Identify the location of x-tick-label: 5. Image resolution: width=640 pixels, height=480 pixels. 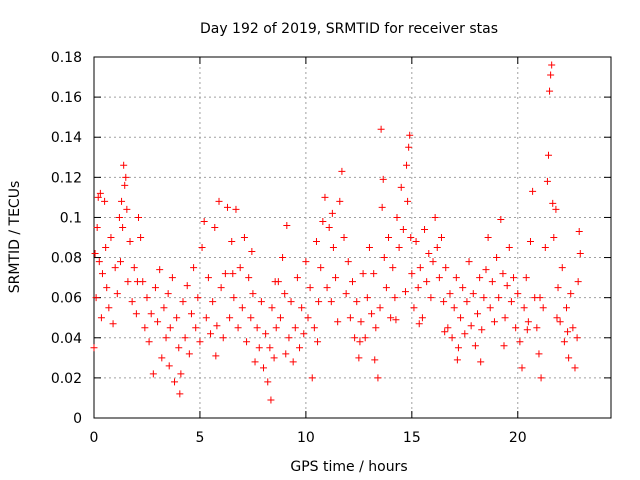
(199, 438).